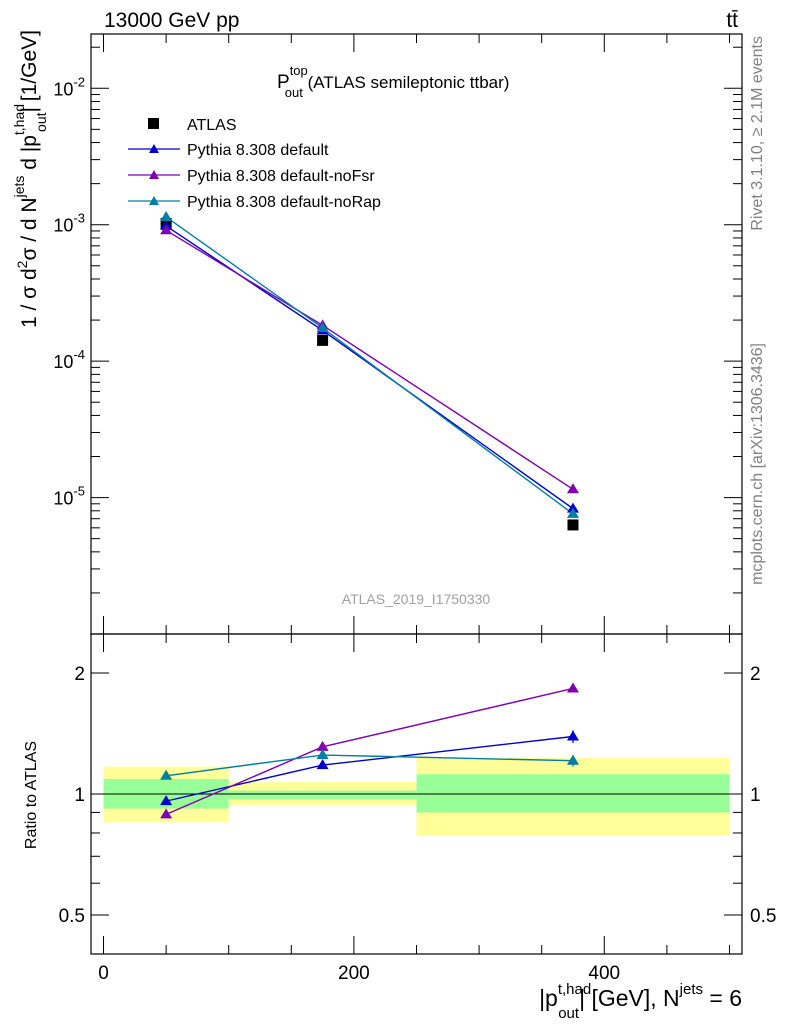  What do you see at coordinates (154, 148) in the screenshot?
I see `legend-marker-default` at bounding box center [154, 148].